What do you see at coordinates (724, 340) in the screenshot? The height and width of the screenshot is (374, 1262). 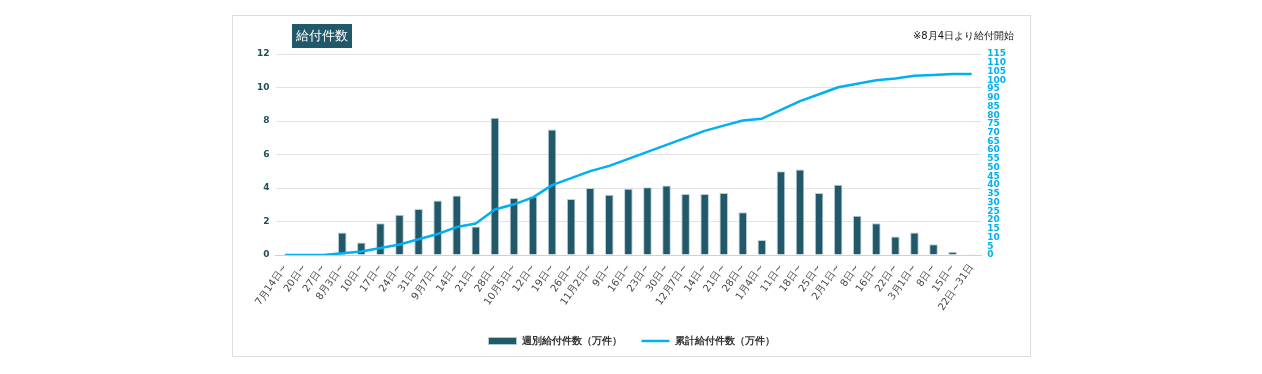 I see `legend-label: 累計給付件数（万件）` at bounding box center [724, 340].